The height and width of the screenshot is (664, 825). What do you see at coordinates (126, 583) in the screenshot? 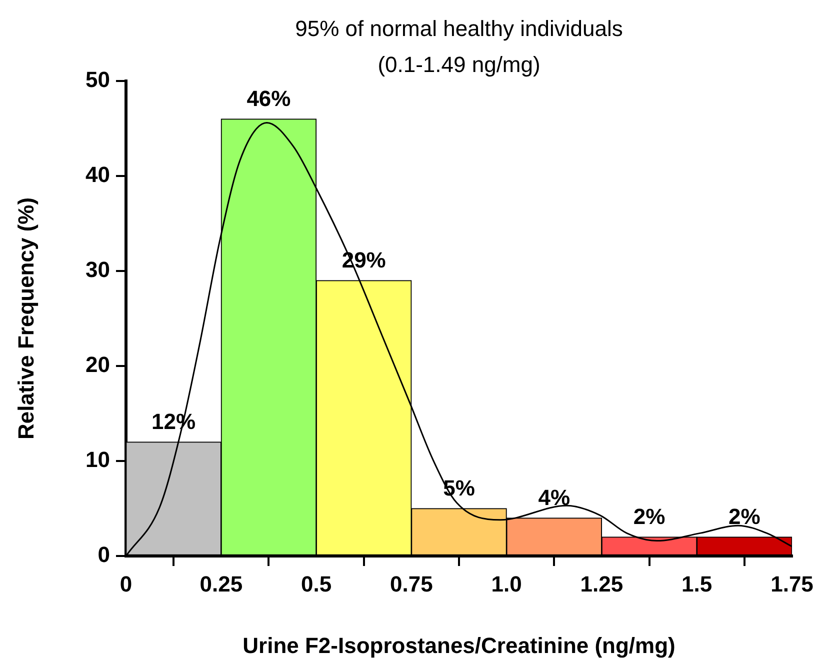
I see `x-tick-label: 0` at bounding box center [126, 583].